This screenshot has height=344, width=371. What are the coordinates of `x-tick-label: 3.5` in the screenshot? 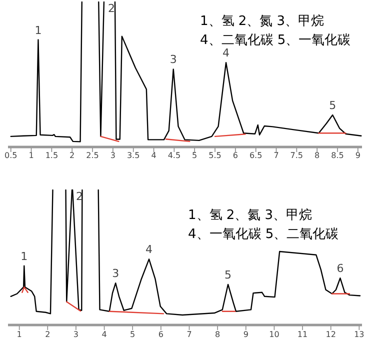 It's located at (133, 155).